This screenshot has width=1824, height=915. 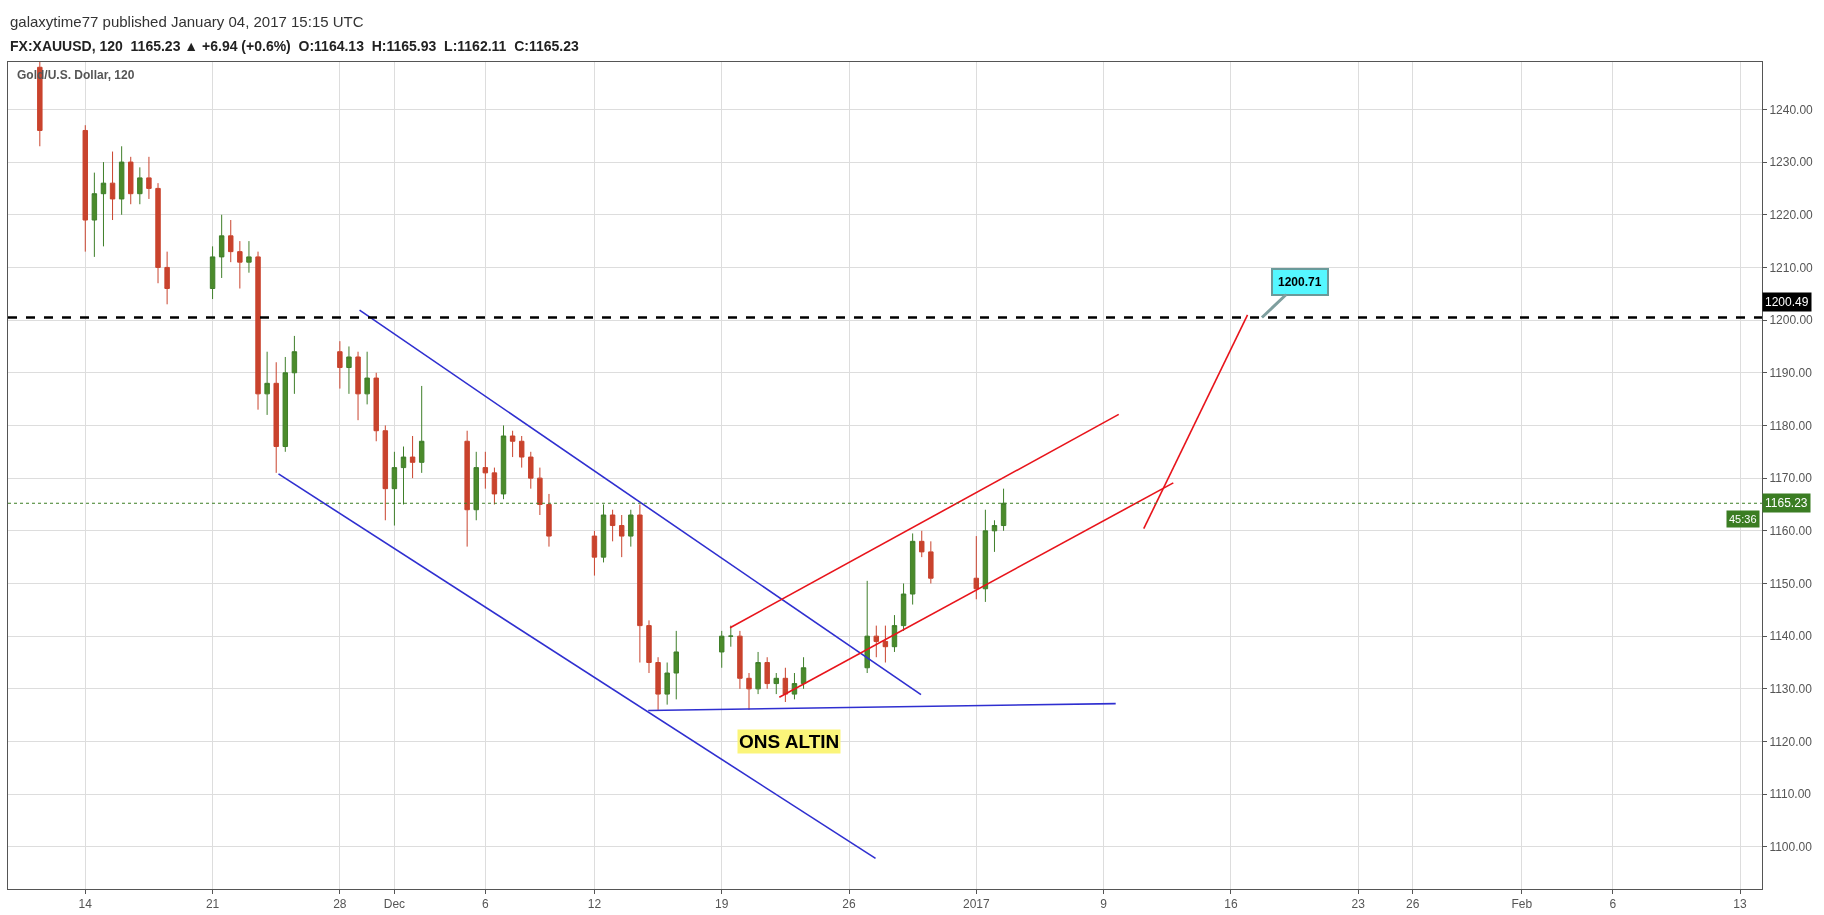 What do you see at coordinates (394, 904) in the screenshot?
I see `x-tick-label: Dec` at bounding box center [394, 904].